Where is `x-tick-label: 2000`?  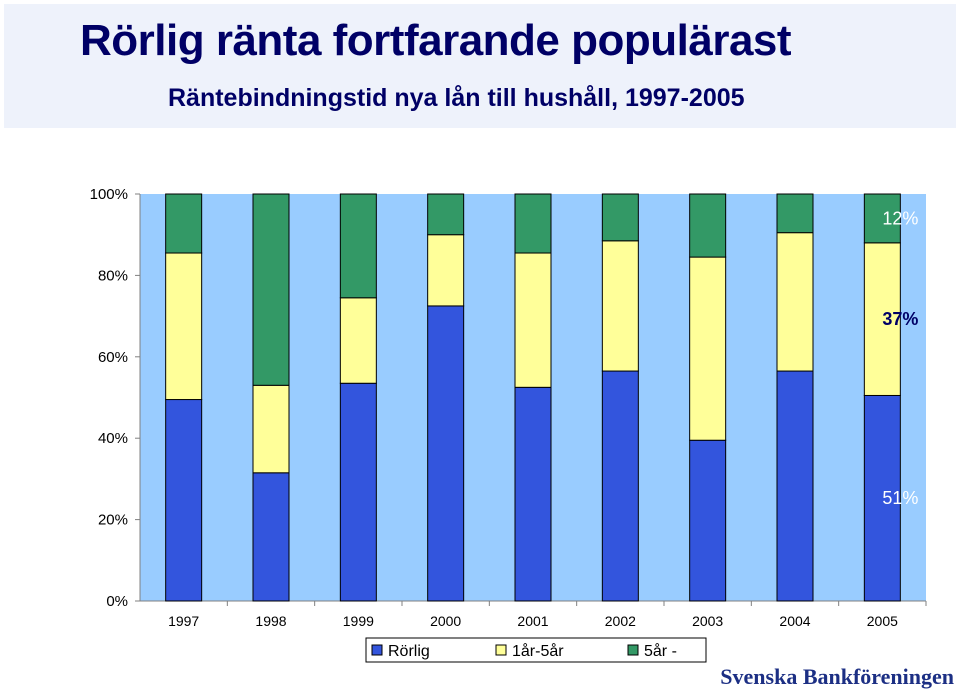 x-tick-label: 2000 is located at coordinates (445, 621).